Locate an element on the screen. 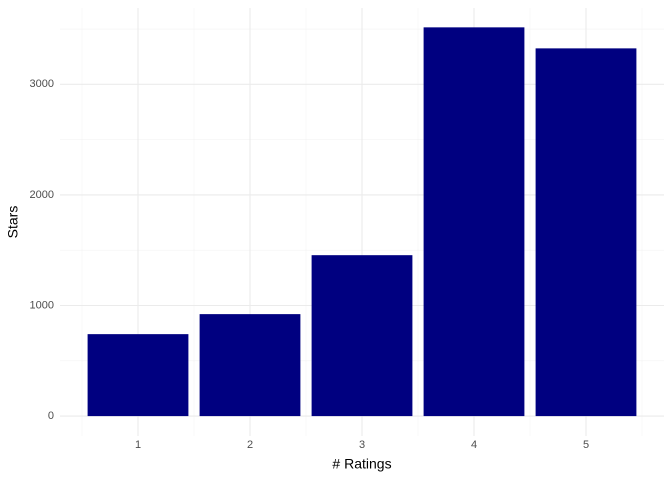 Image resolution: width=672 pixels, height=480 pixels. x-axis-title: # Ratings is located at coordinates (361, 464).